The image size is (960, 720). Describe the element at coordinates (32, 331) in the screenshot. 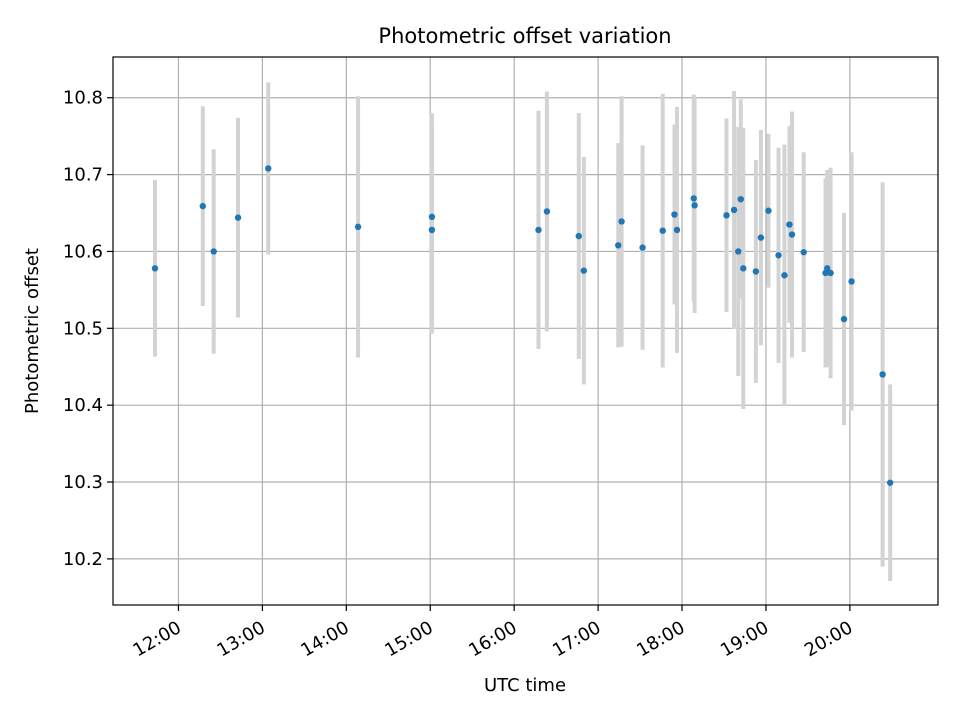

I see `y-axis-label: Photometric offset` at that location.